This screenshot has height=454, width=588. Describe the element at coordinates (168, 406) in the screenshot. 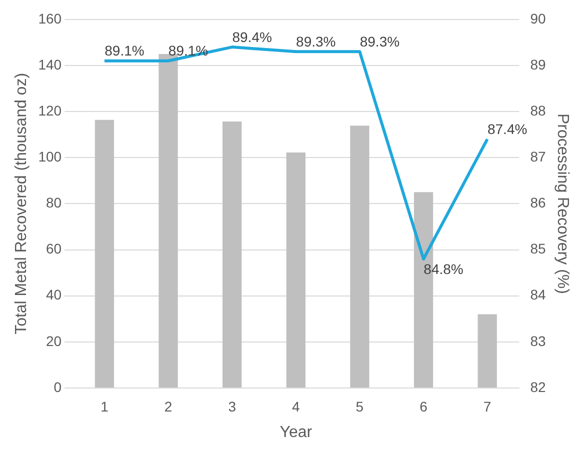

I see `x-tick-label: 2` at that location.